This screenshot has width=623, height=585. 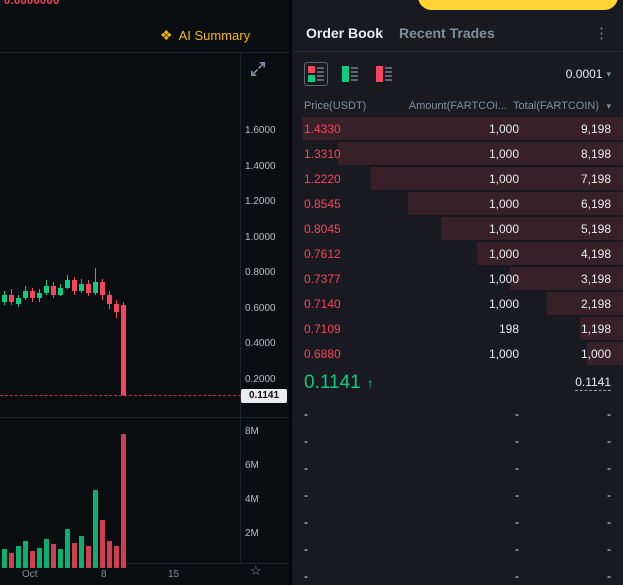 What do you see at coordinates (252, 499) in the screenshot?
I see `volume-axis-label: 4M` at bounding box center [252, 499].